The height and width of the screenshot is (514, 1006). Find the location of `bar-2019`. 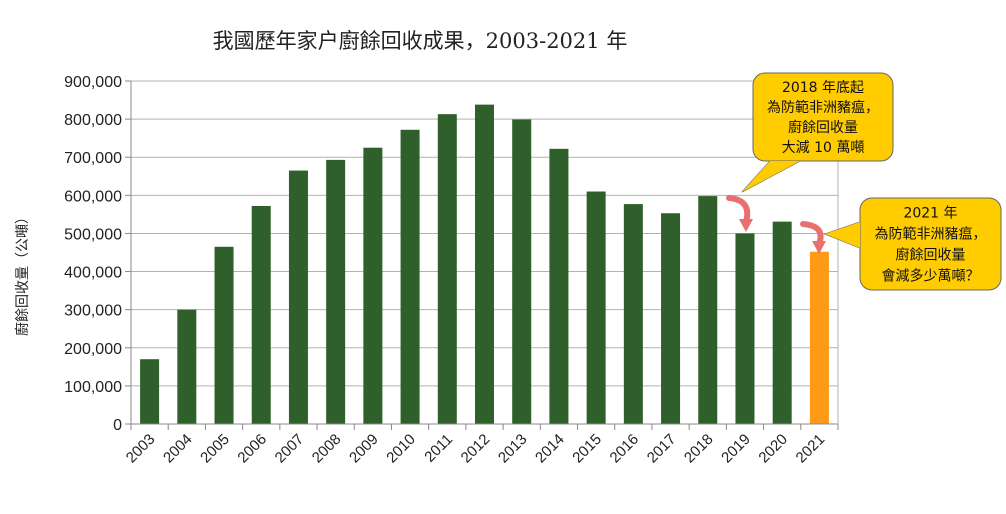

bar-2019 is located at coordinates (745, 328).